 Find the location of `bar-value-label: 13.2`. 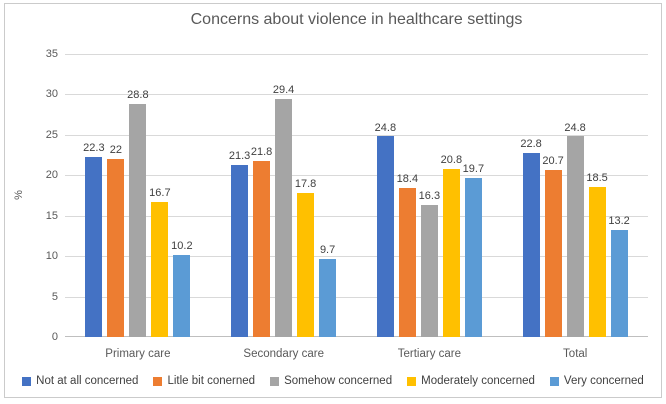

bar-value-label: 13.2 is located at coordinates (619, 221).